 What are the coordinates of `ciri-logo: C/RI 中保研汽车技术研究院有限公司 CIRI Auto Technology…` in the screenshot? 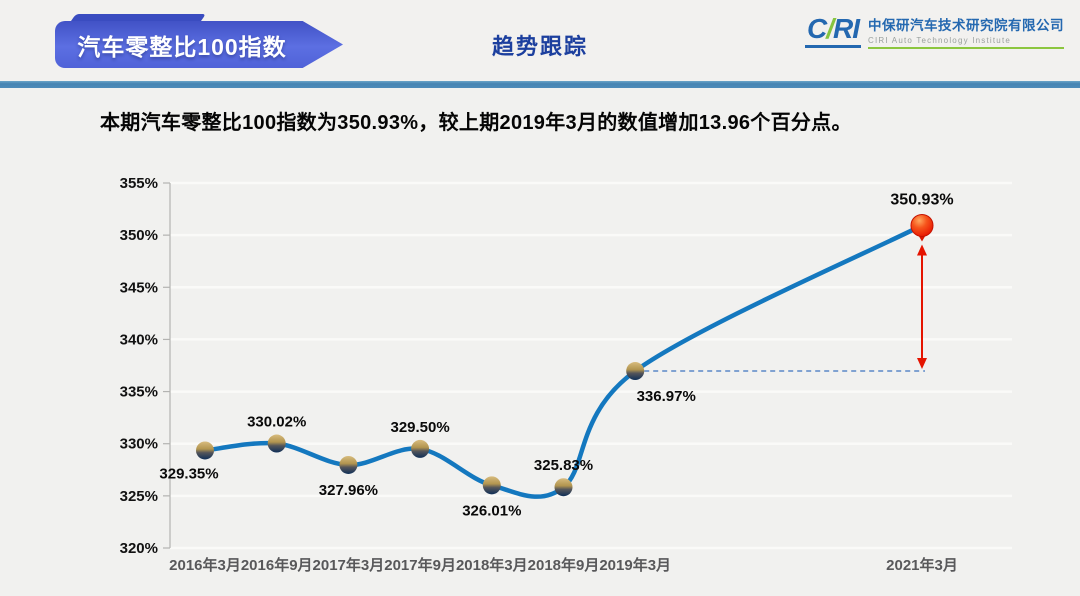 It's located at (934, 31).